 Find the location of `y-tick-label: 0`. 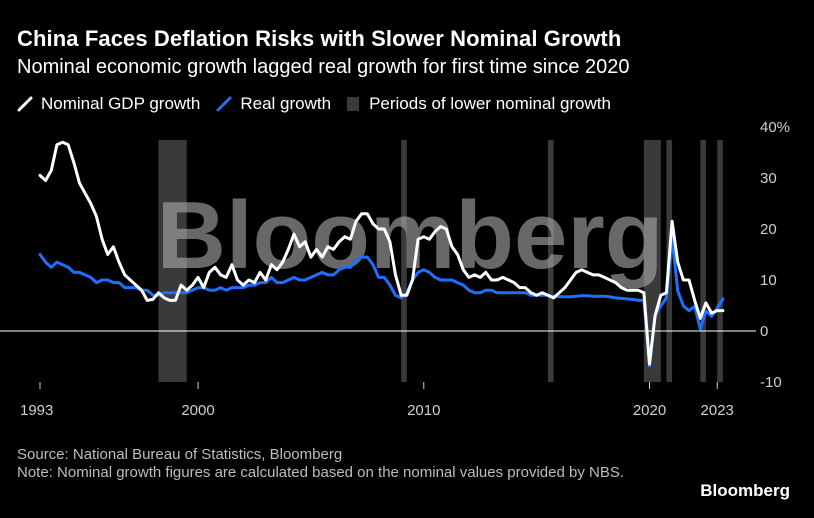

y-tick-label: 0 is located at coordinates (764, 331).